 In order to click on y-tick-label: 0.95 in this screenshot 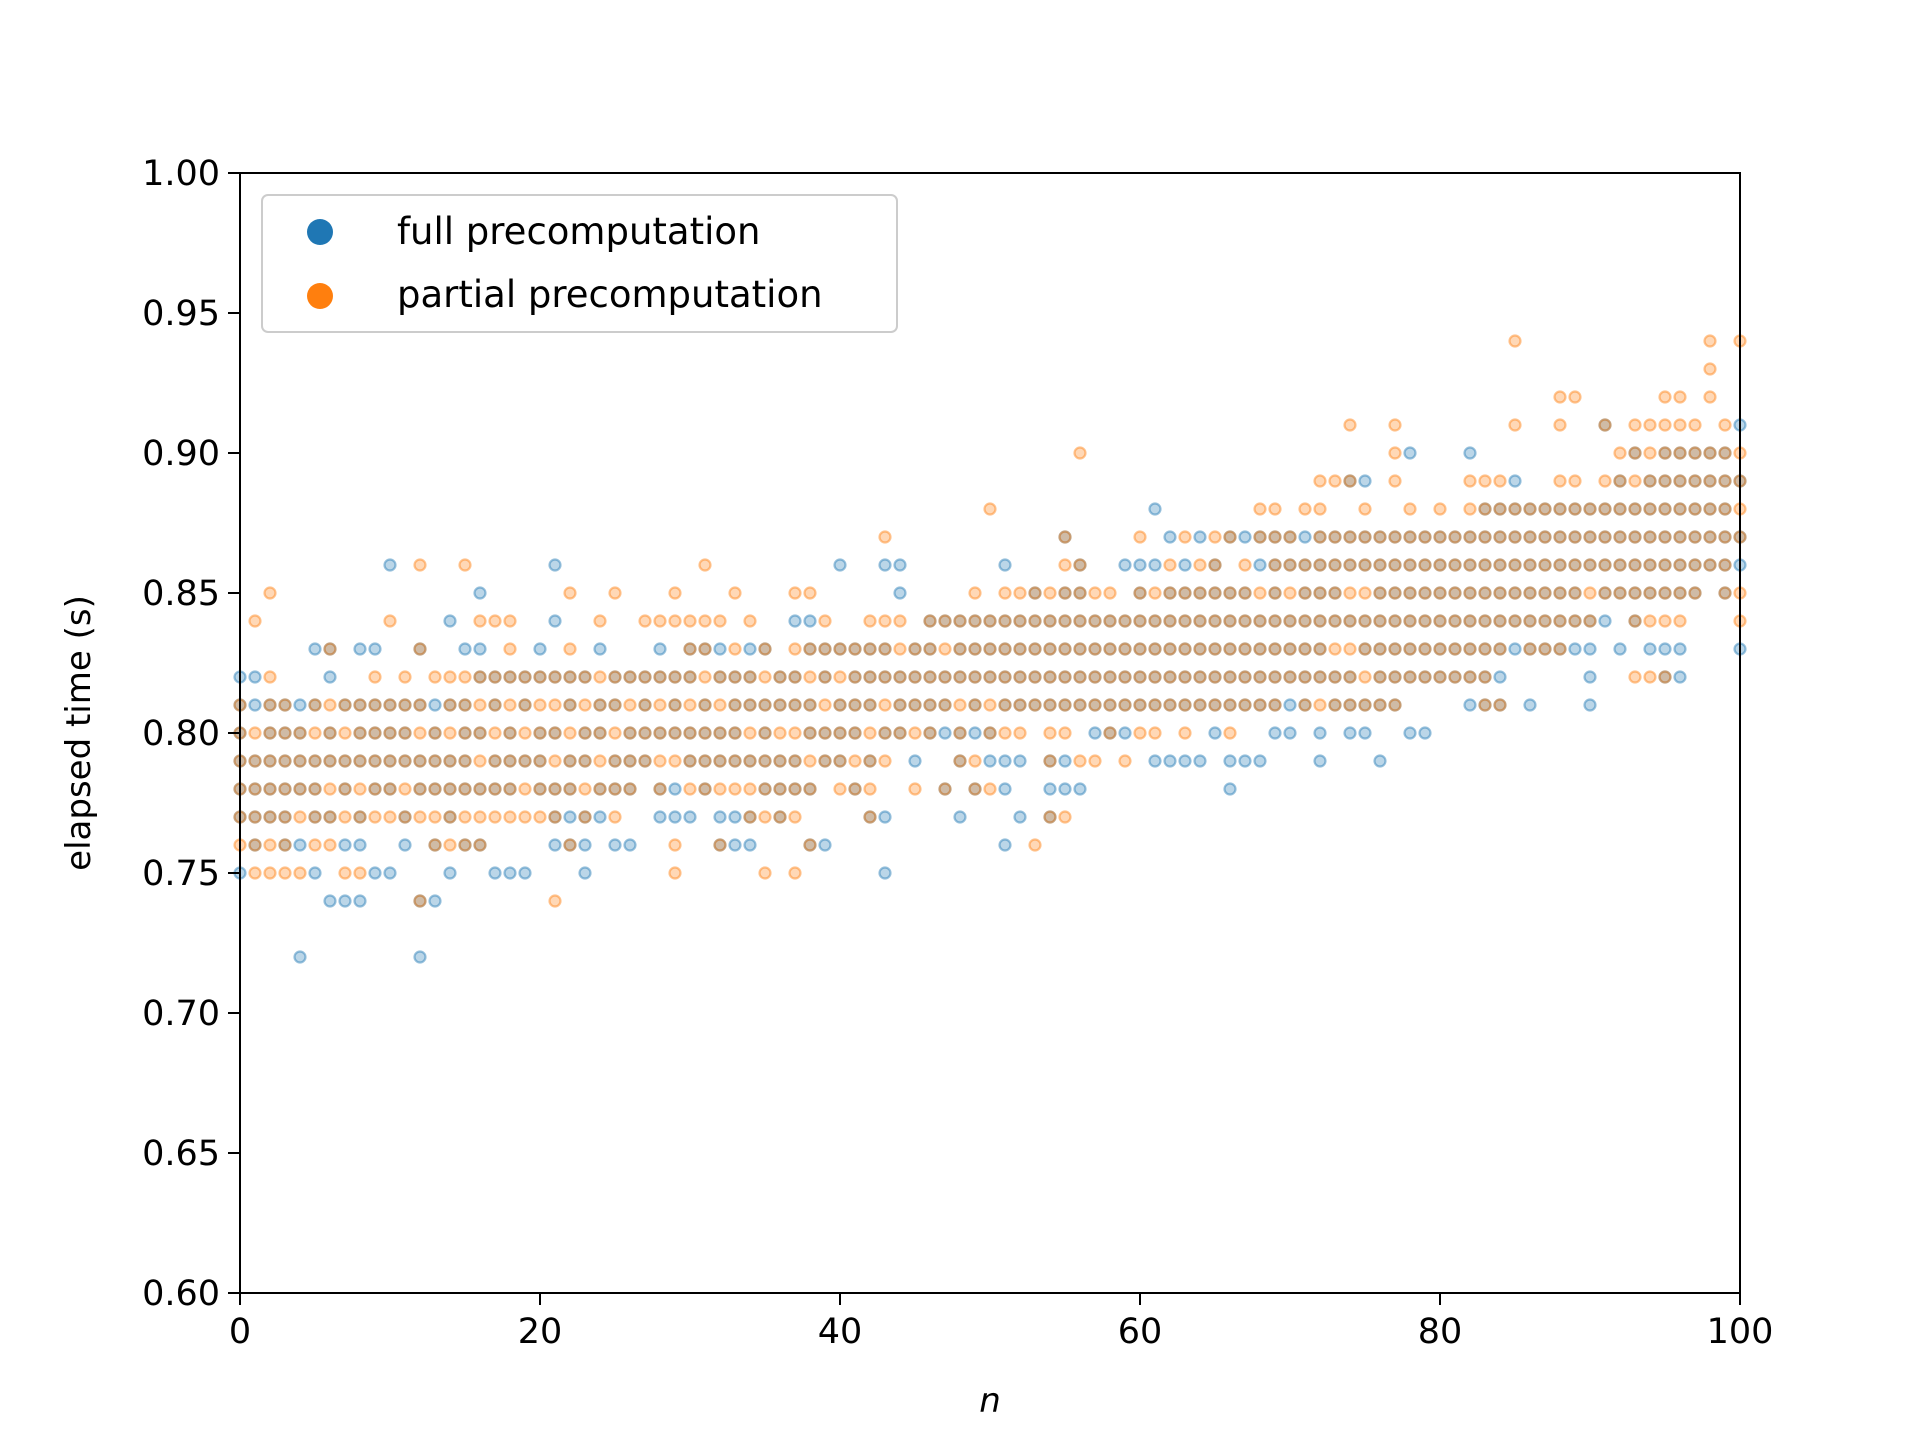, I will do `click(181, 314)`.